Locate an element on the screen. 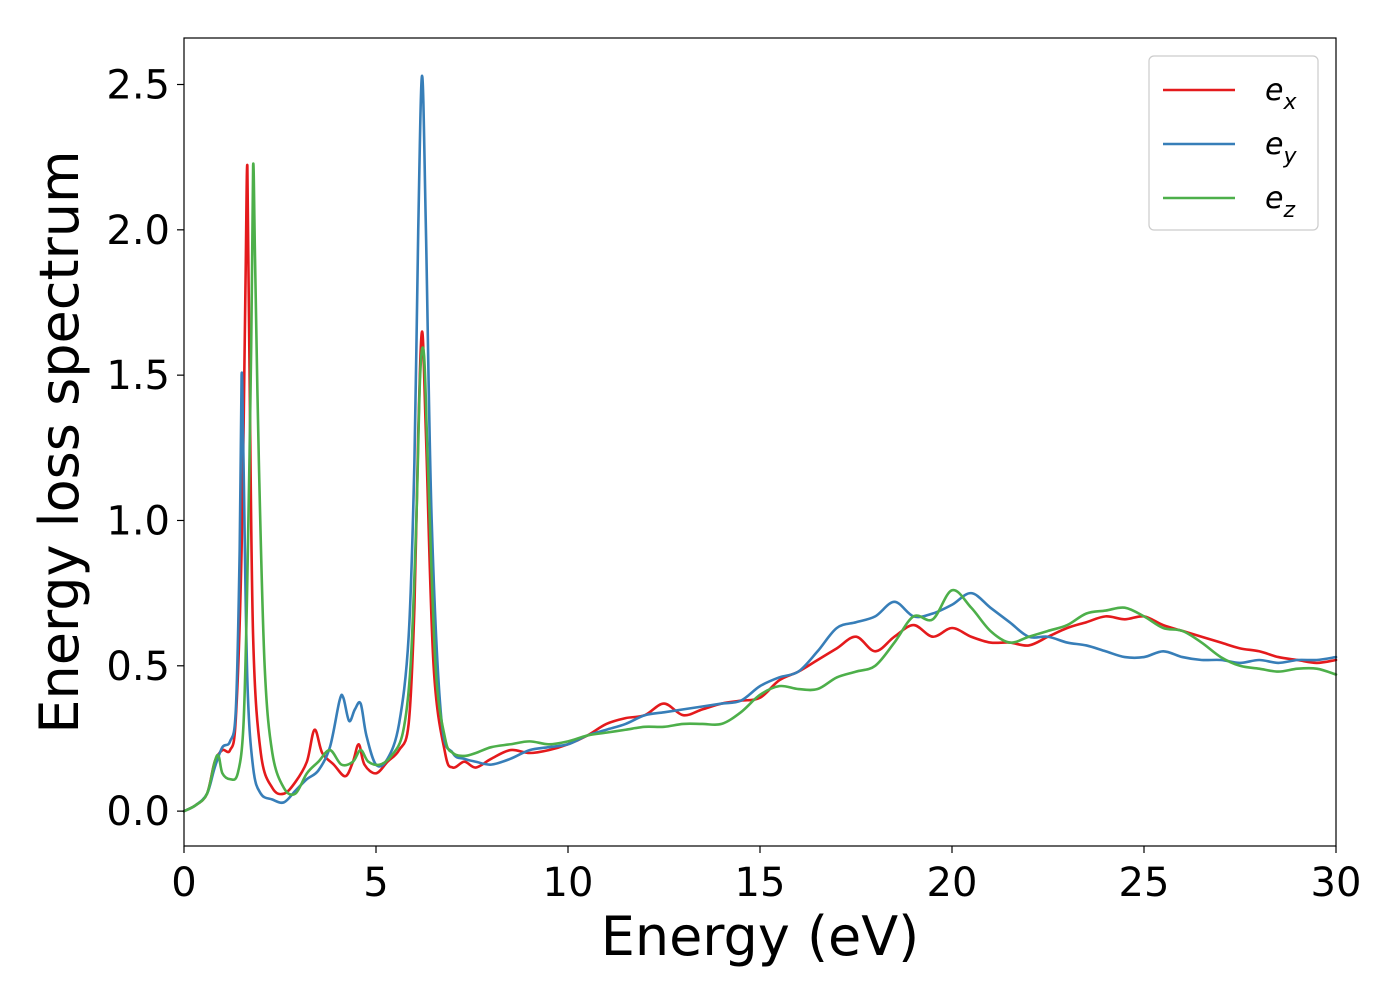  x-axis-label: Energy (eV) is located at coordinates (760, 936).